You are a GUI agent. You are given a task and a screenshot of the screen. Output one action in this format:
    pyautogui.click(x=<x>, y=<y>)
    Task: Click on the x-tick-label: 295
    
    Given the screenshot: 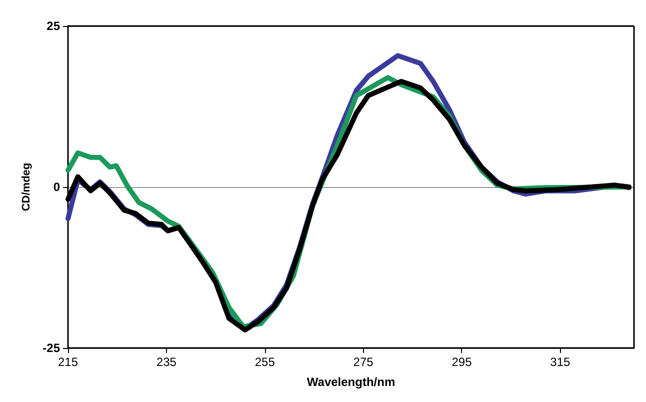 What is the action you would take?
    pyautogui.click(x=462, y=362)
    